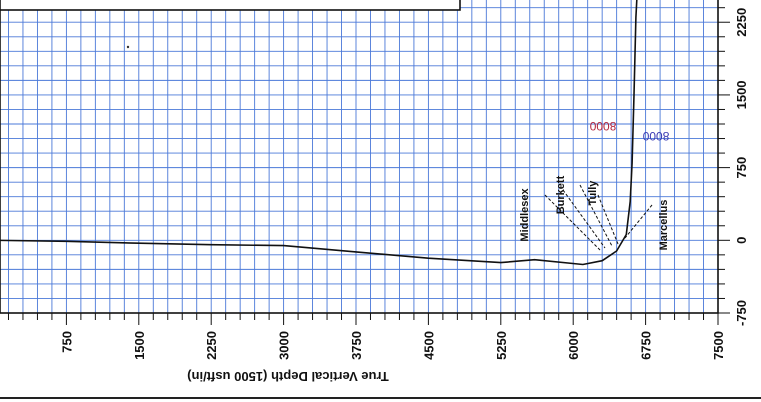 The image size is (761, 402). Describe the element at coordinates (561, 194) in the screenshot. I see `formation-label: Burkett` at that location.